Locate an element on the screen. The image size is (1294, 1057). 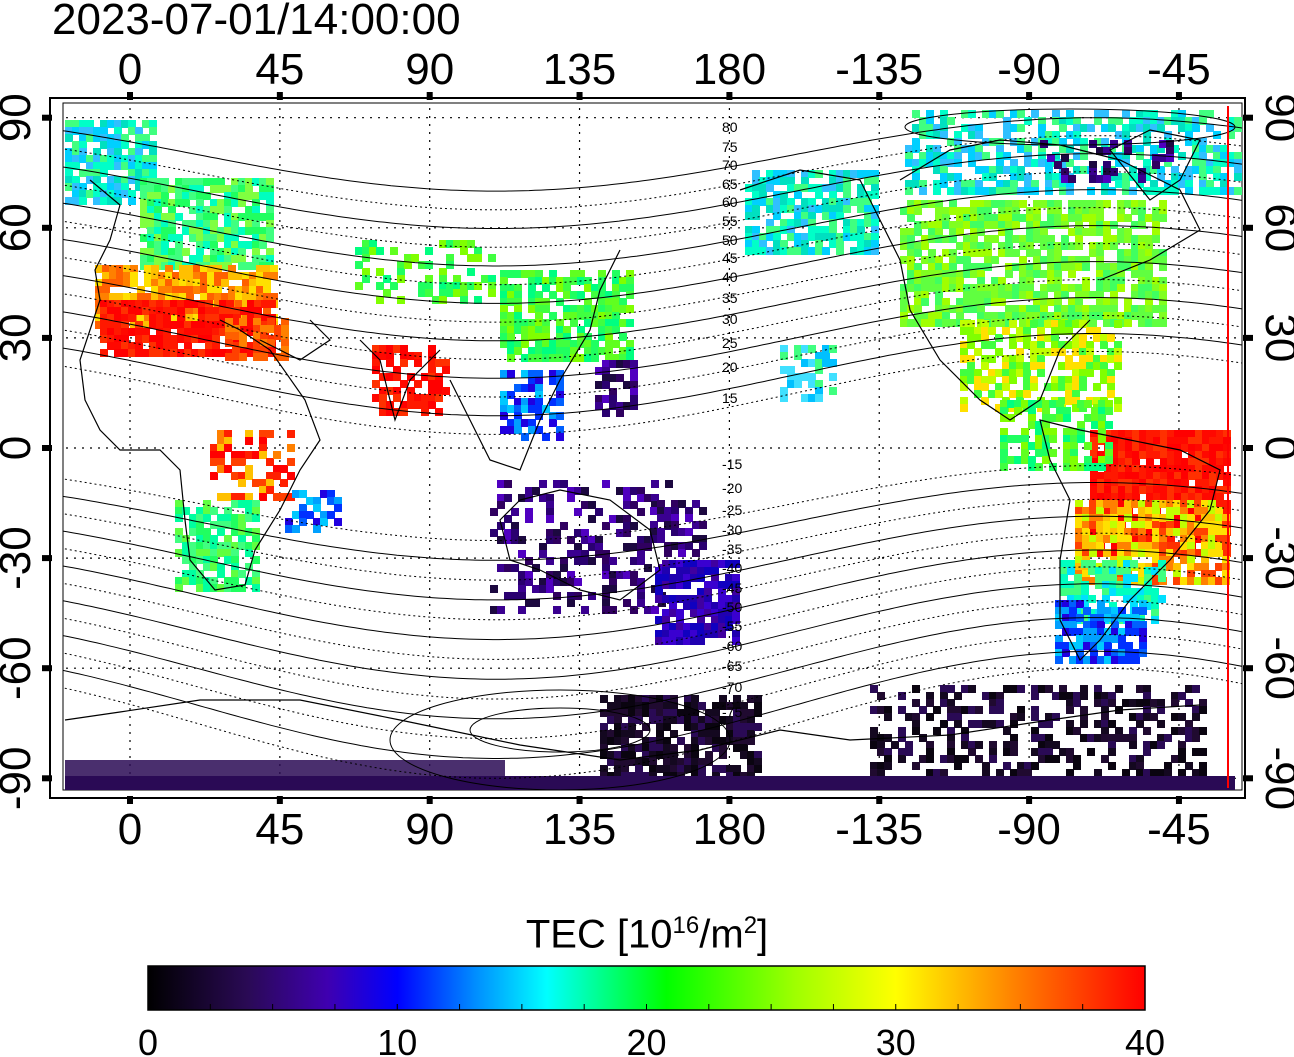
contour-label: 45 is located at coordinates (730, 258).